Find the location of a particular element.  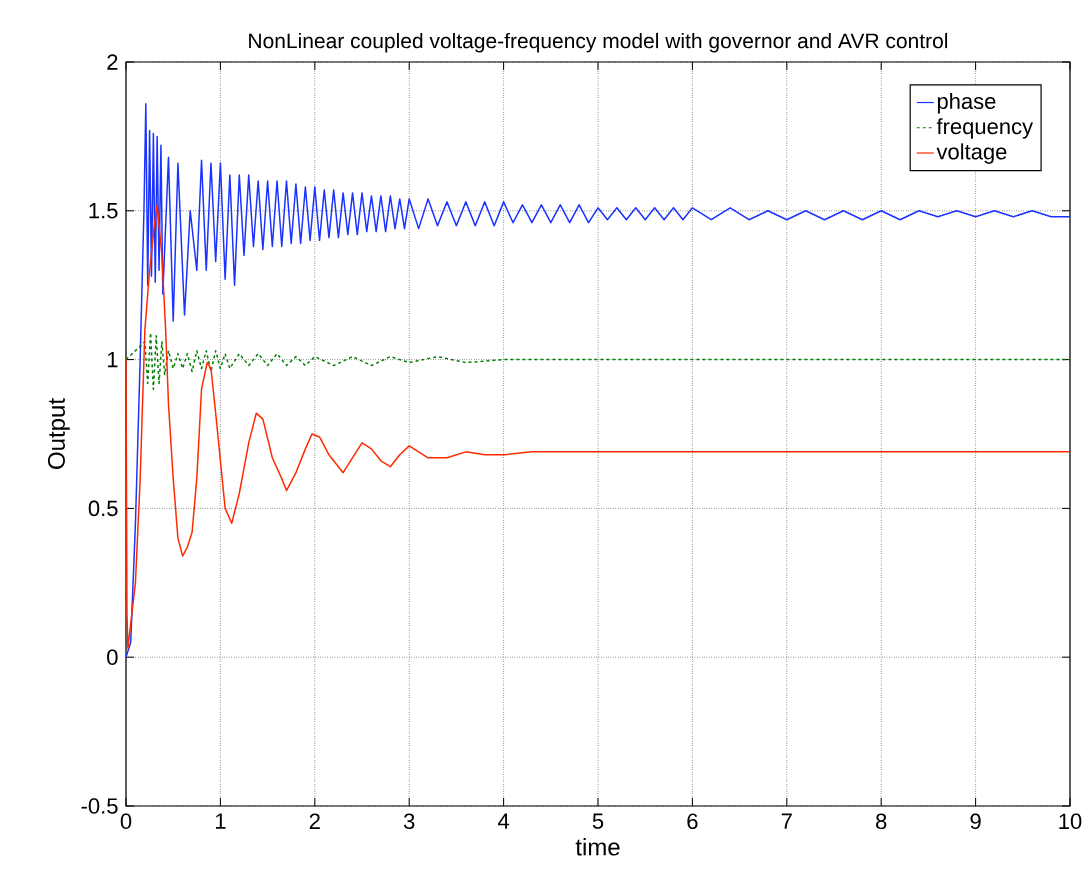

y-tick-label: 0 is located at coordinates (112, 657).